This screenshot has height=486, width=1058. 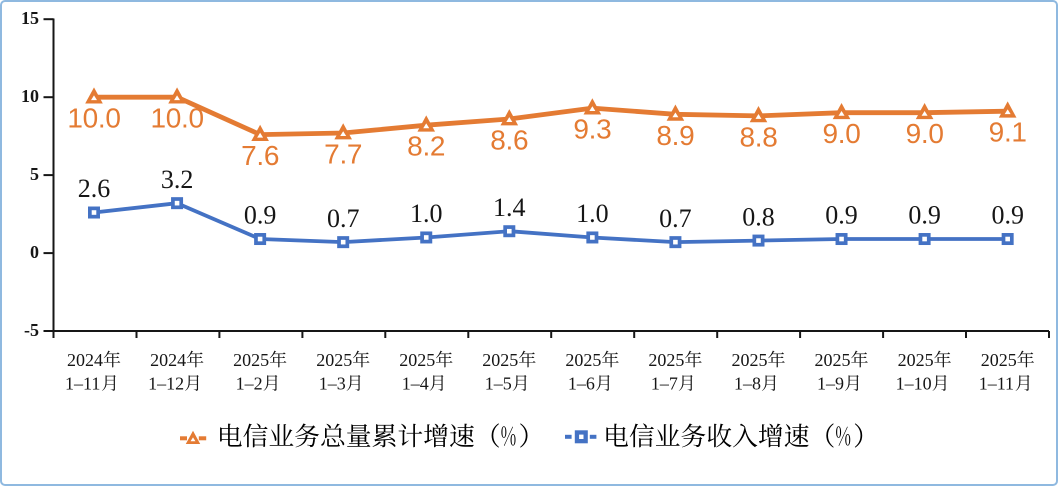 What do you see at coordinates (592, 129) in the screenshot?
I see `svg-text: 9.3` at bounding box center [592, 129].